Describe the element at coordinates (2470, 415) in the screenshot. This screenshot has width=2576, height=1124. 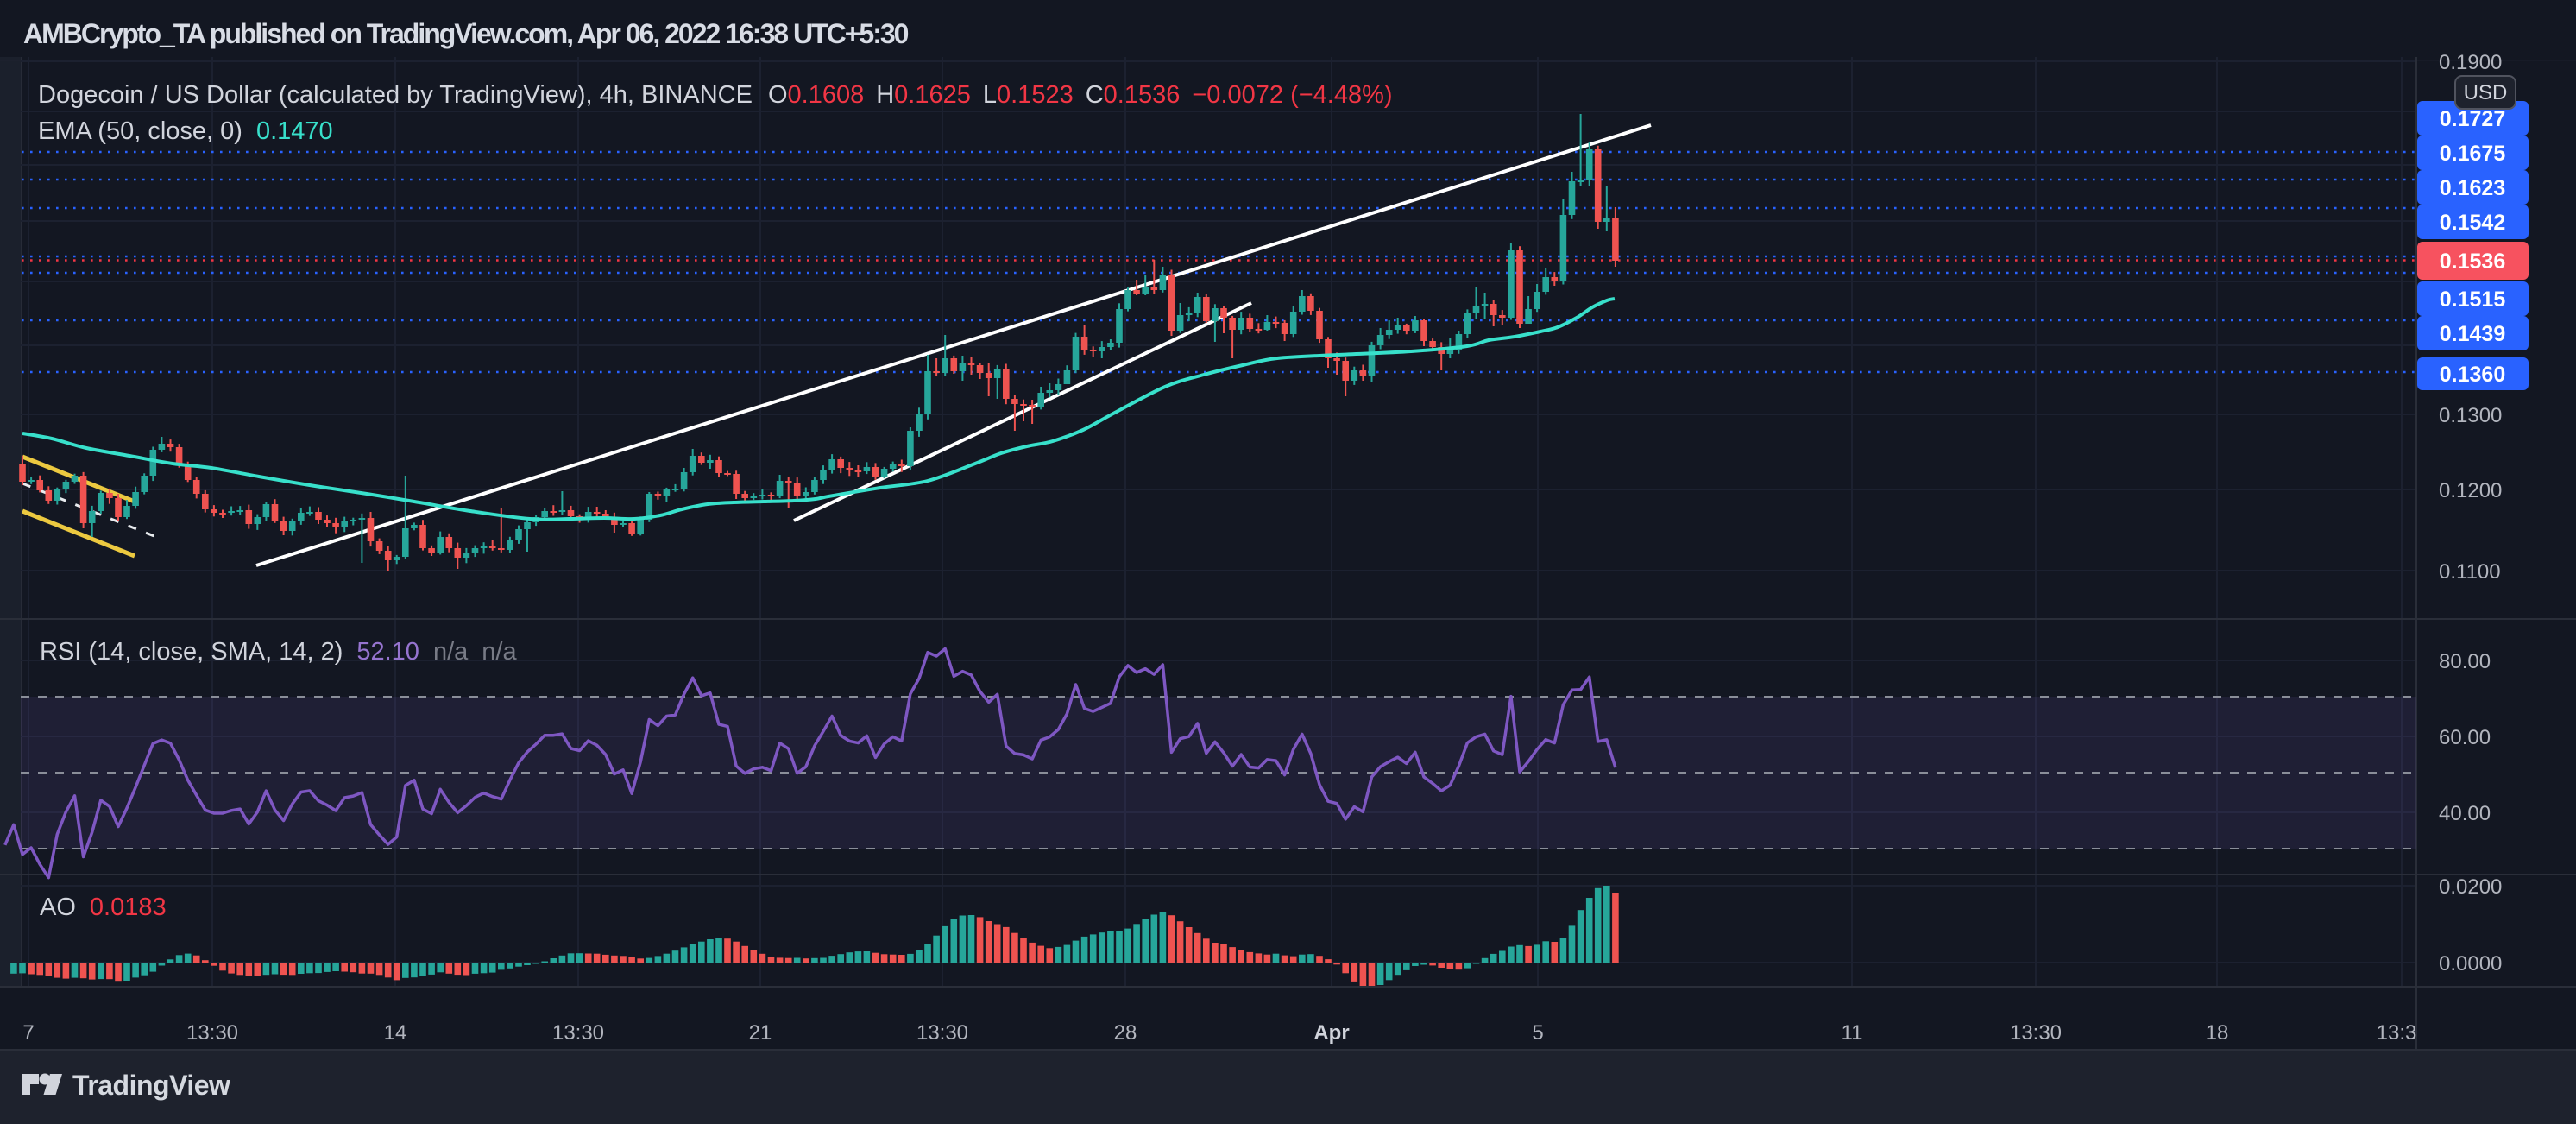
I see `svg-text: 0.1300` at that location.